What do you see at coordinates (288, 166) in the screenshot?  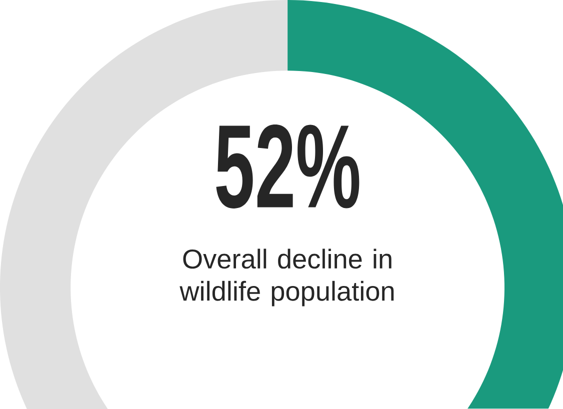 I see `text: 52%` at bounding box center [288, 166].